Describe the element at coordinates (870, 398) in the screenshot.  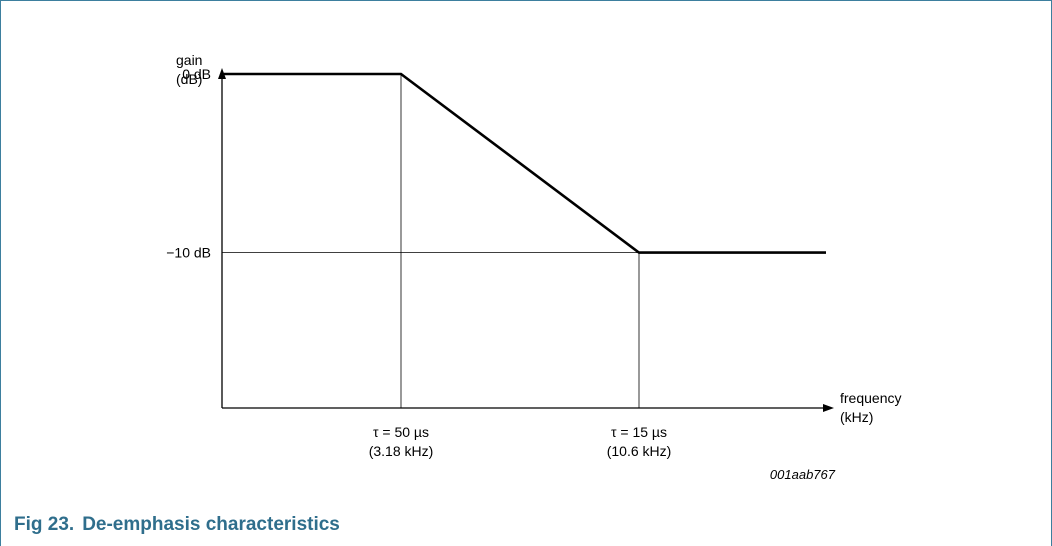
I see `x-axis-label-frequency: frequency` at that location.